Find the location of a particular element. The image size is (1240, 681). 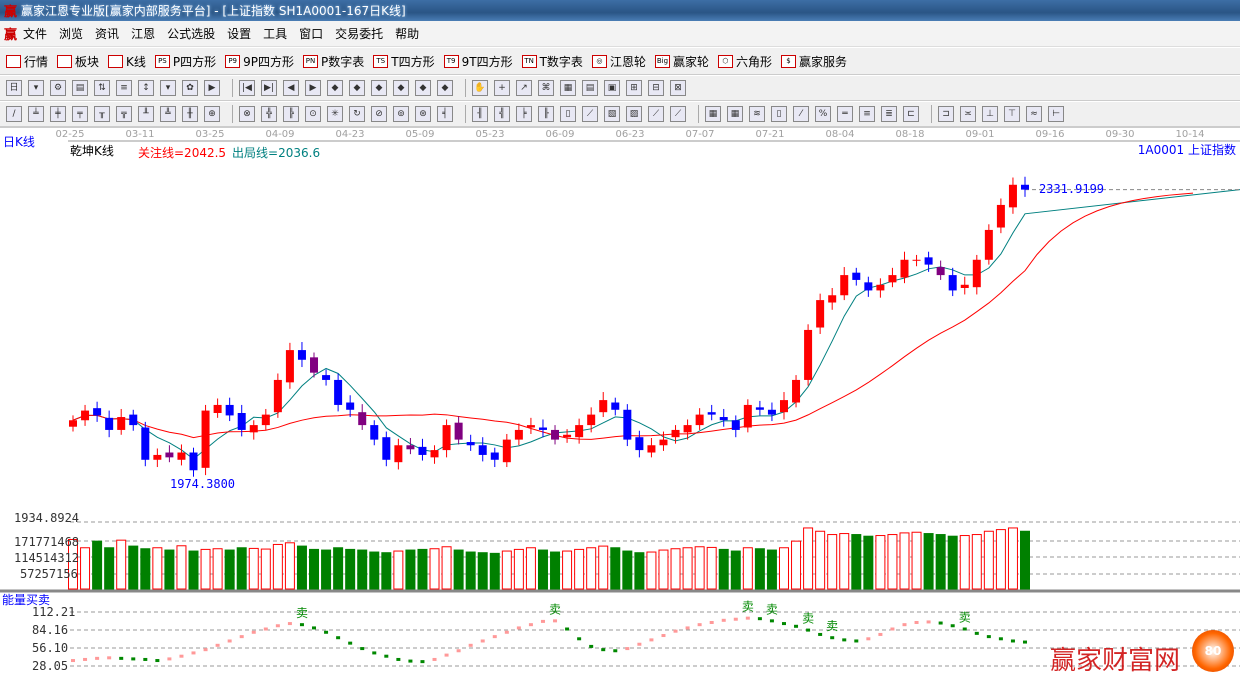

tool-icon: ⊥ is located at coordinates (990, 114).